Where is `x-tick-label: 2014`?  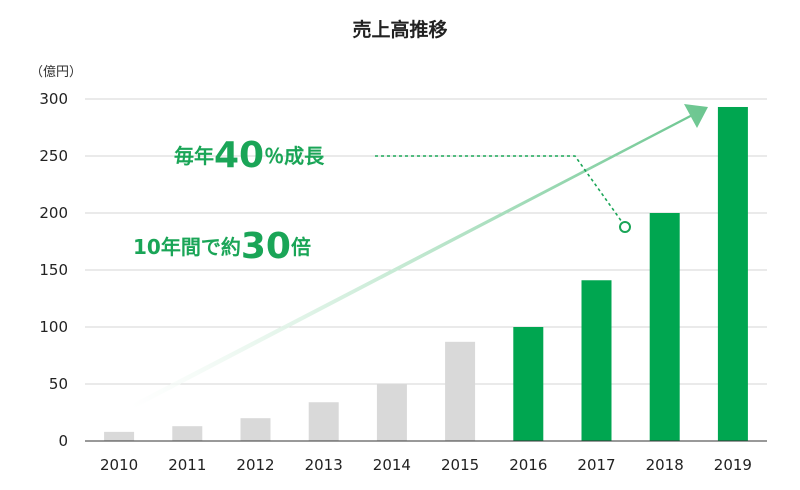
x-tick-label: 2014 is located at coordinates (392, 465).